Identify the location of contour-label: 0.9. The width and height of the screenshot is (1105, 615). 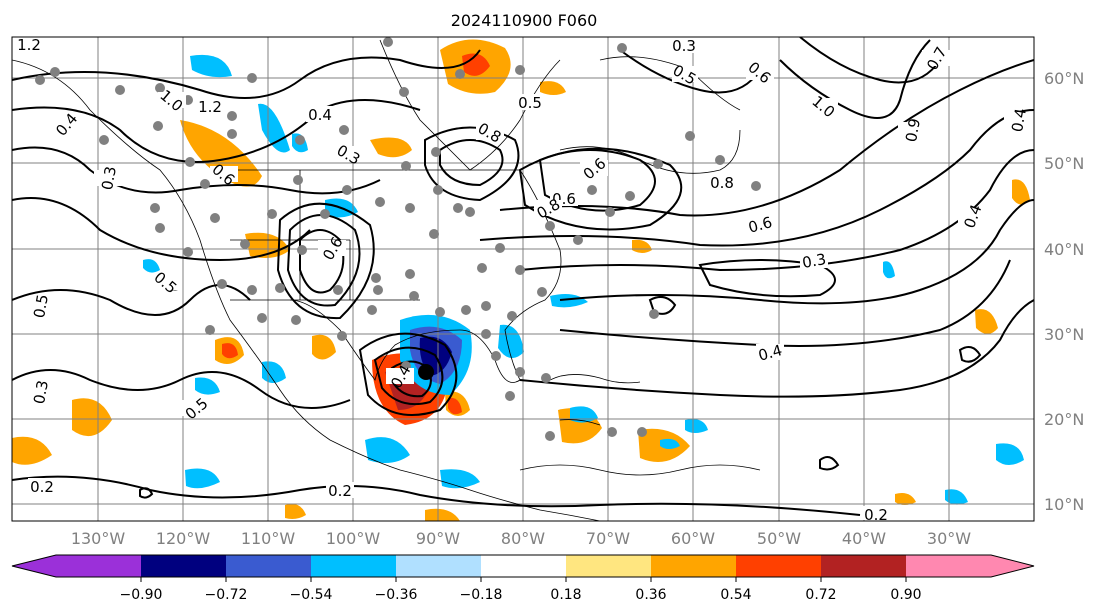
(913, 130).